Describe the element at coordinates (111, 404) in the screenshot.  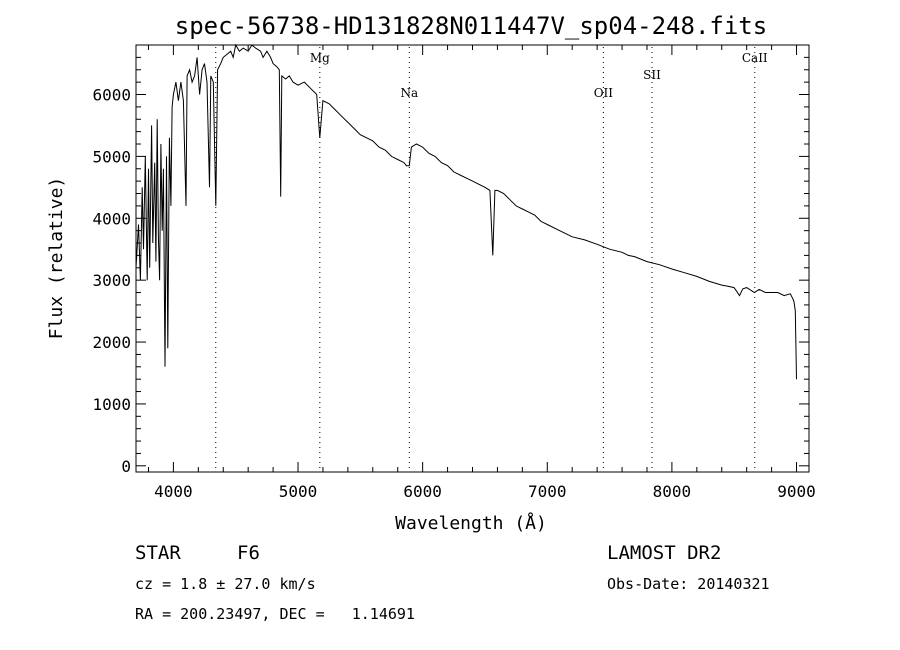
I see `y-tick-label: 1000` at that location.